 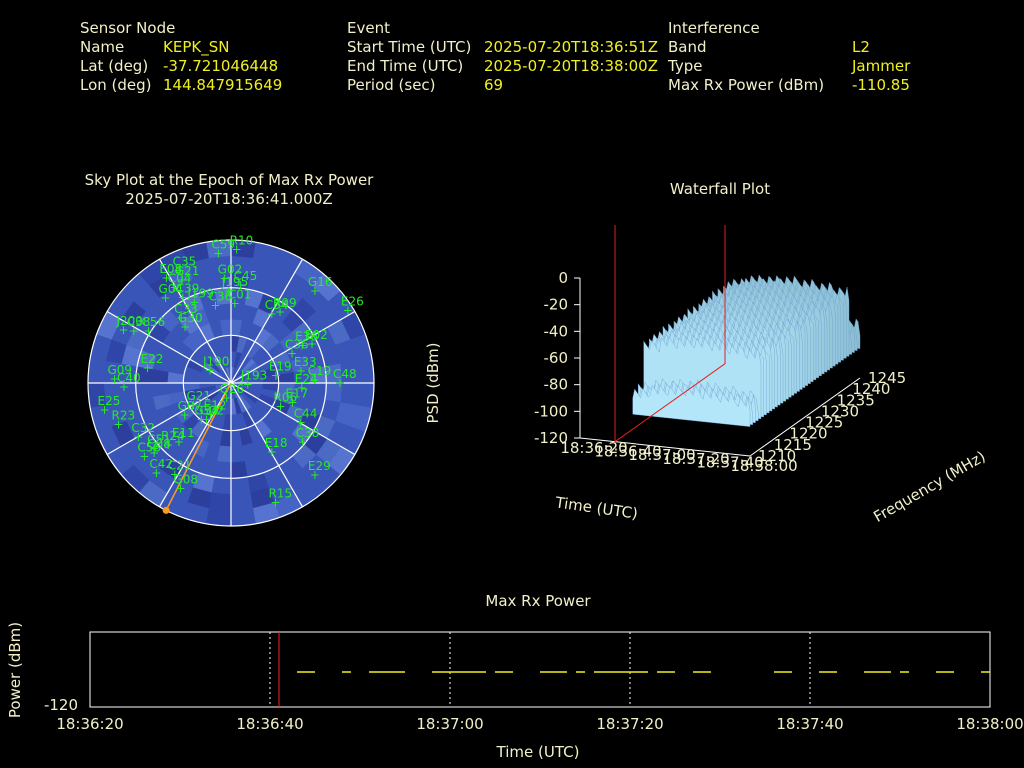 I want to click on satellite: +R06, so click(x=286, y=402).